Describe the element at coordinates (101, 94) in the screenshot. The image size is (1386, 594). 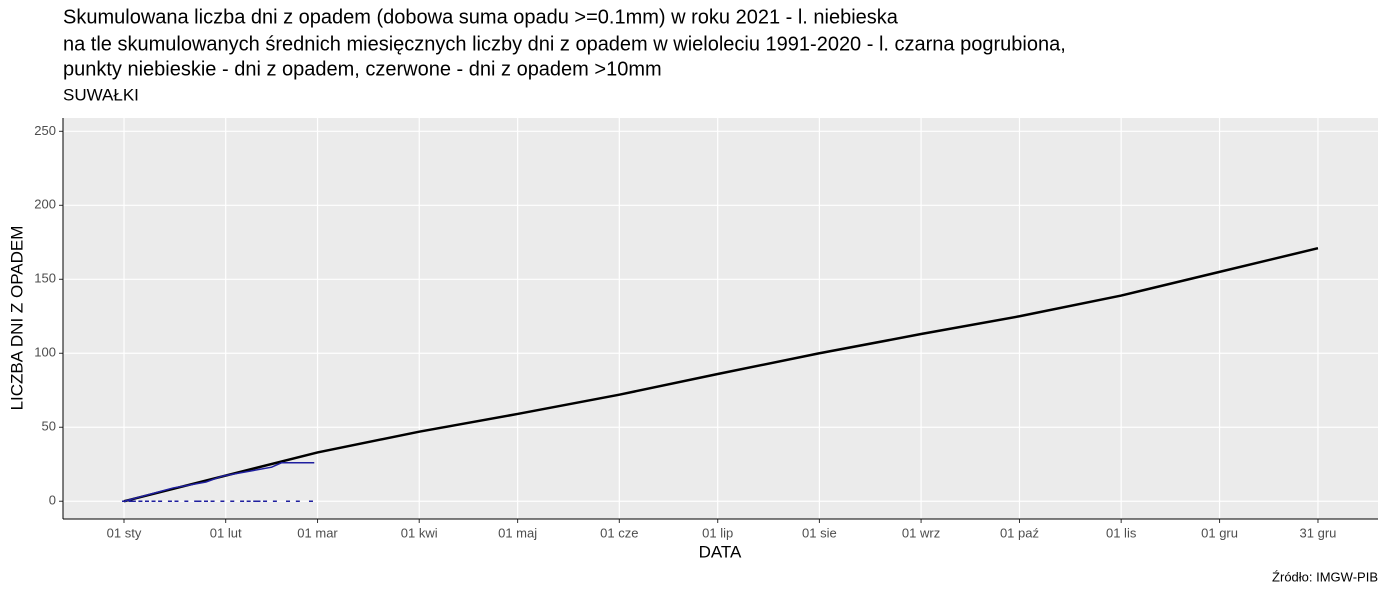
I see `chart-subtitle: SUWAŁKI` at that location.